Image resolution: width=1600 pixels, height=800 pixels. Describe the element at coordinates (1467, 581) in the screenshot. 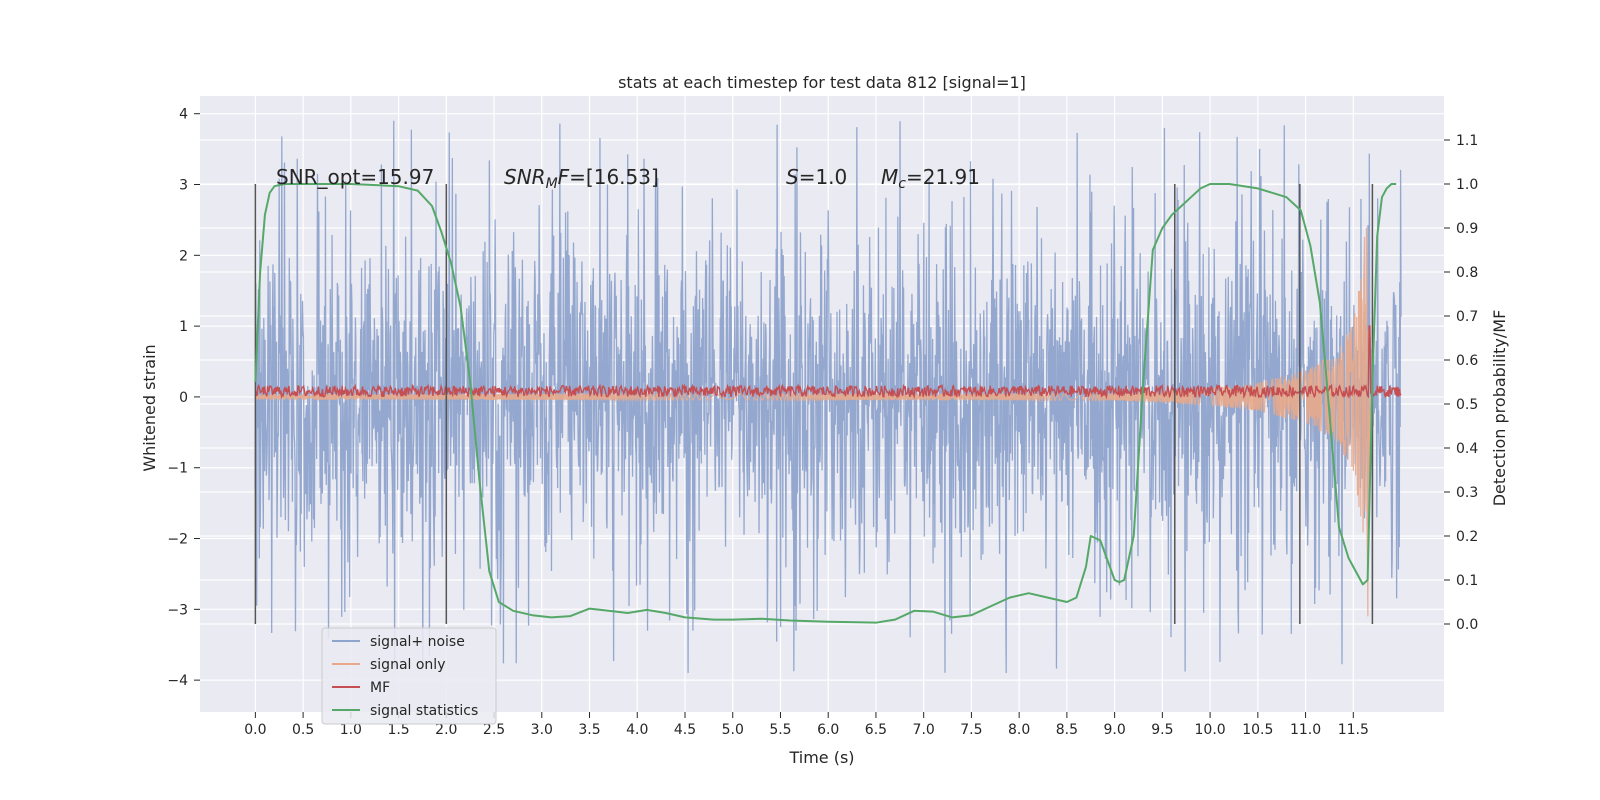

I see `y-tick-label-right: 0.1` at that location.